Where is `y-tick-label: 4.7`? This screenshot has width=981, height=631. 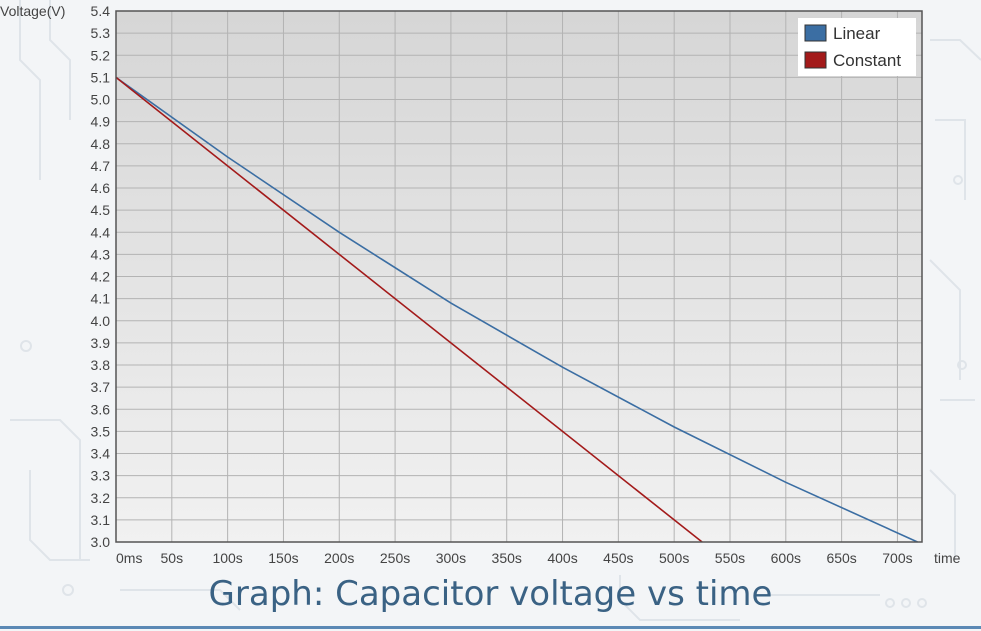 y-tick-label: 4.7 is located at coordinates (101, 166).